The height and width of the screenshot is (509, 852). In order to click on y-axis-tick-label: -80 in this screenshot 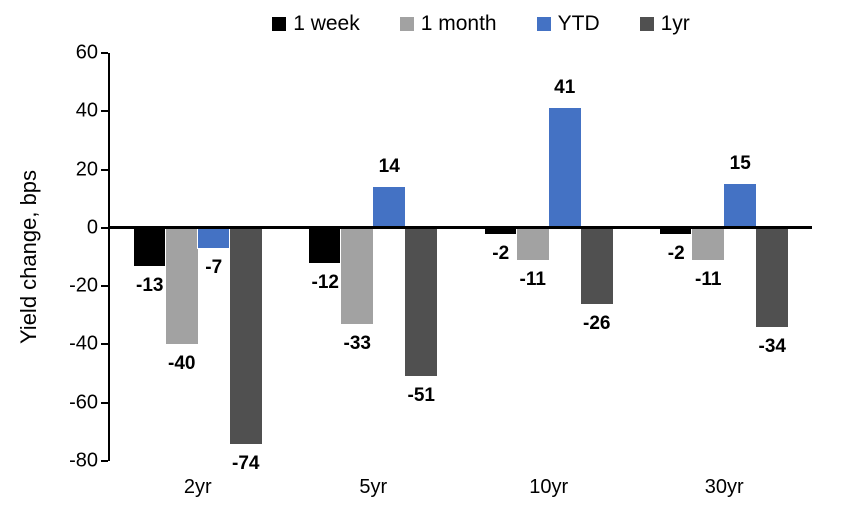, I will do `click(83, 460)`.